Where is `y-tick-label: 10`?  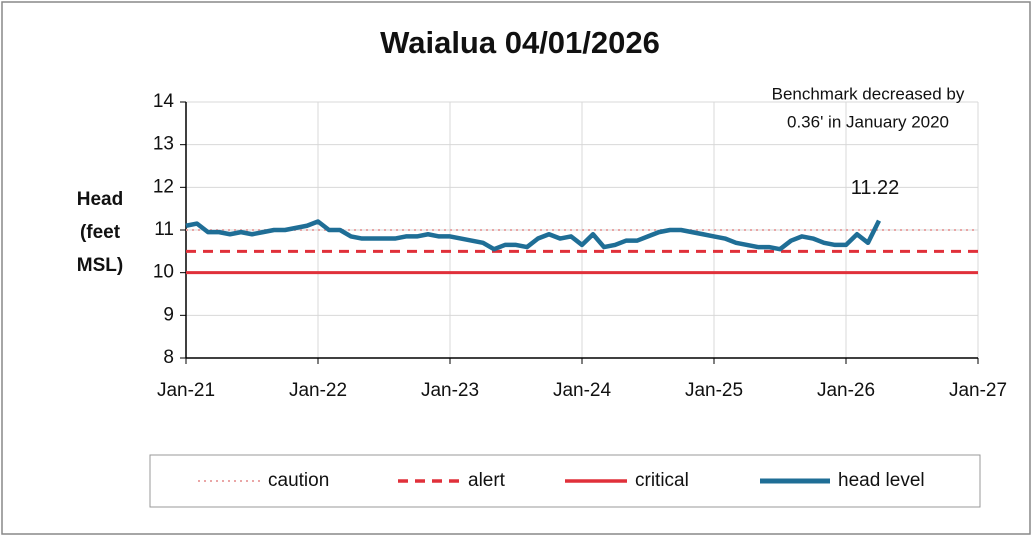
y-tick-label: 10 is located at coordinates (163, 272).